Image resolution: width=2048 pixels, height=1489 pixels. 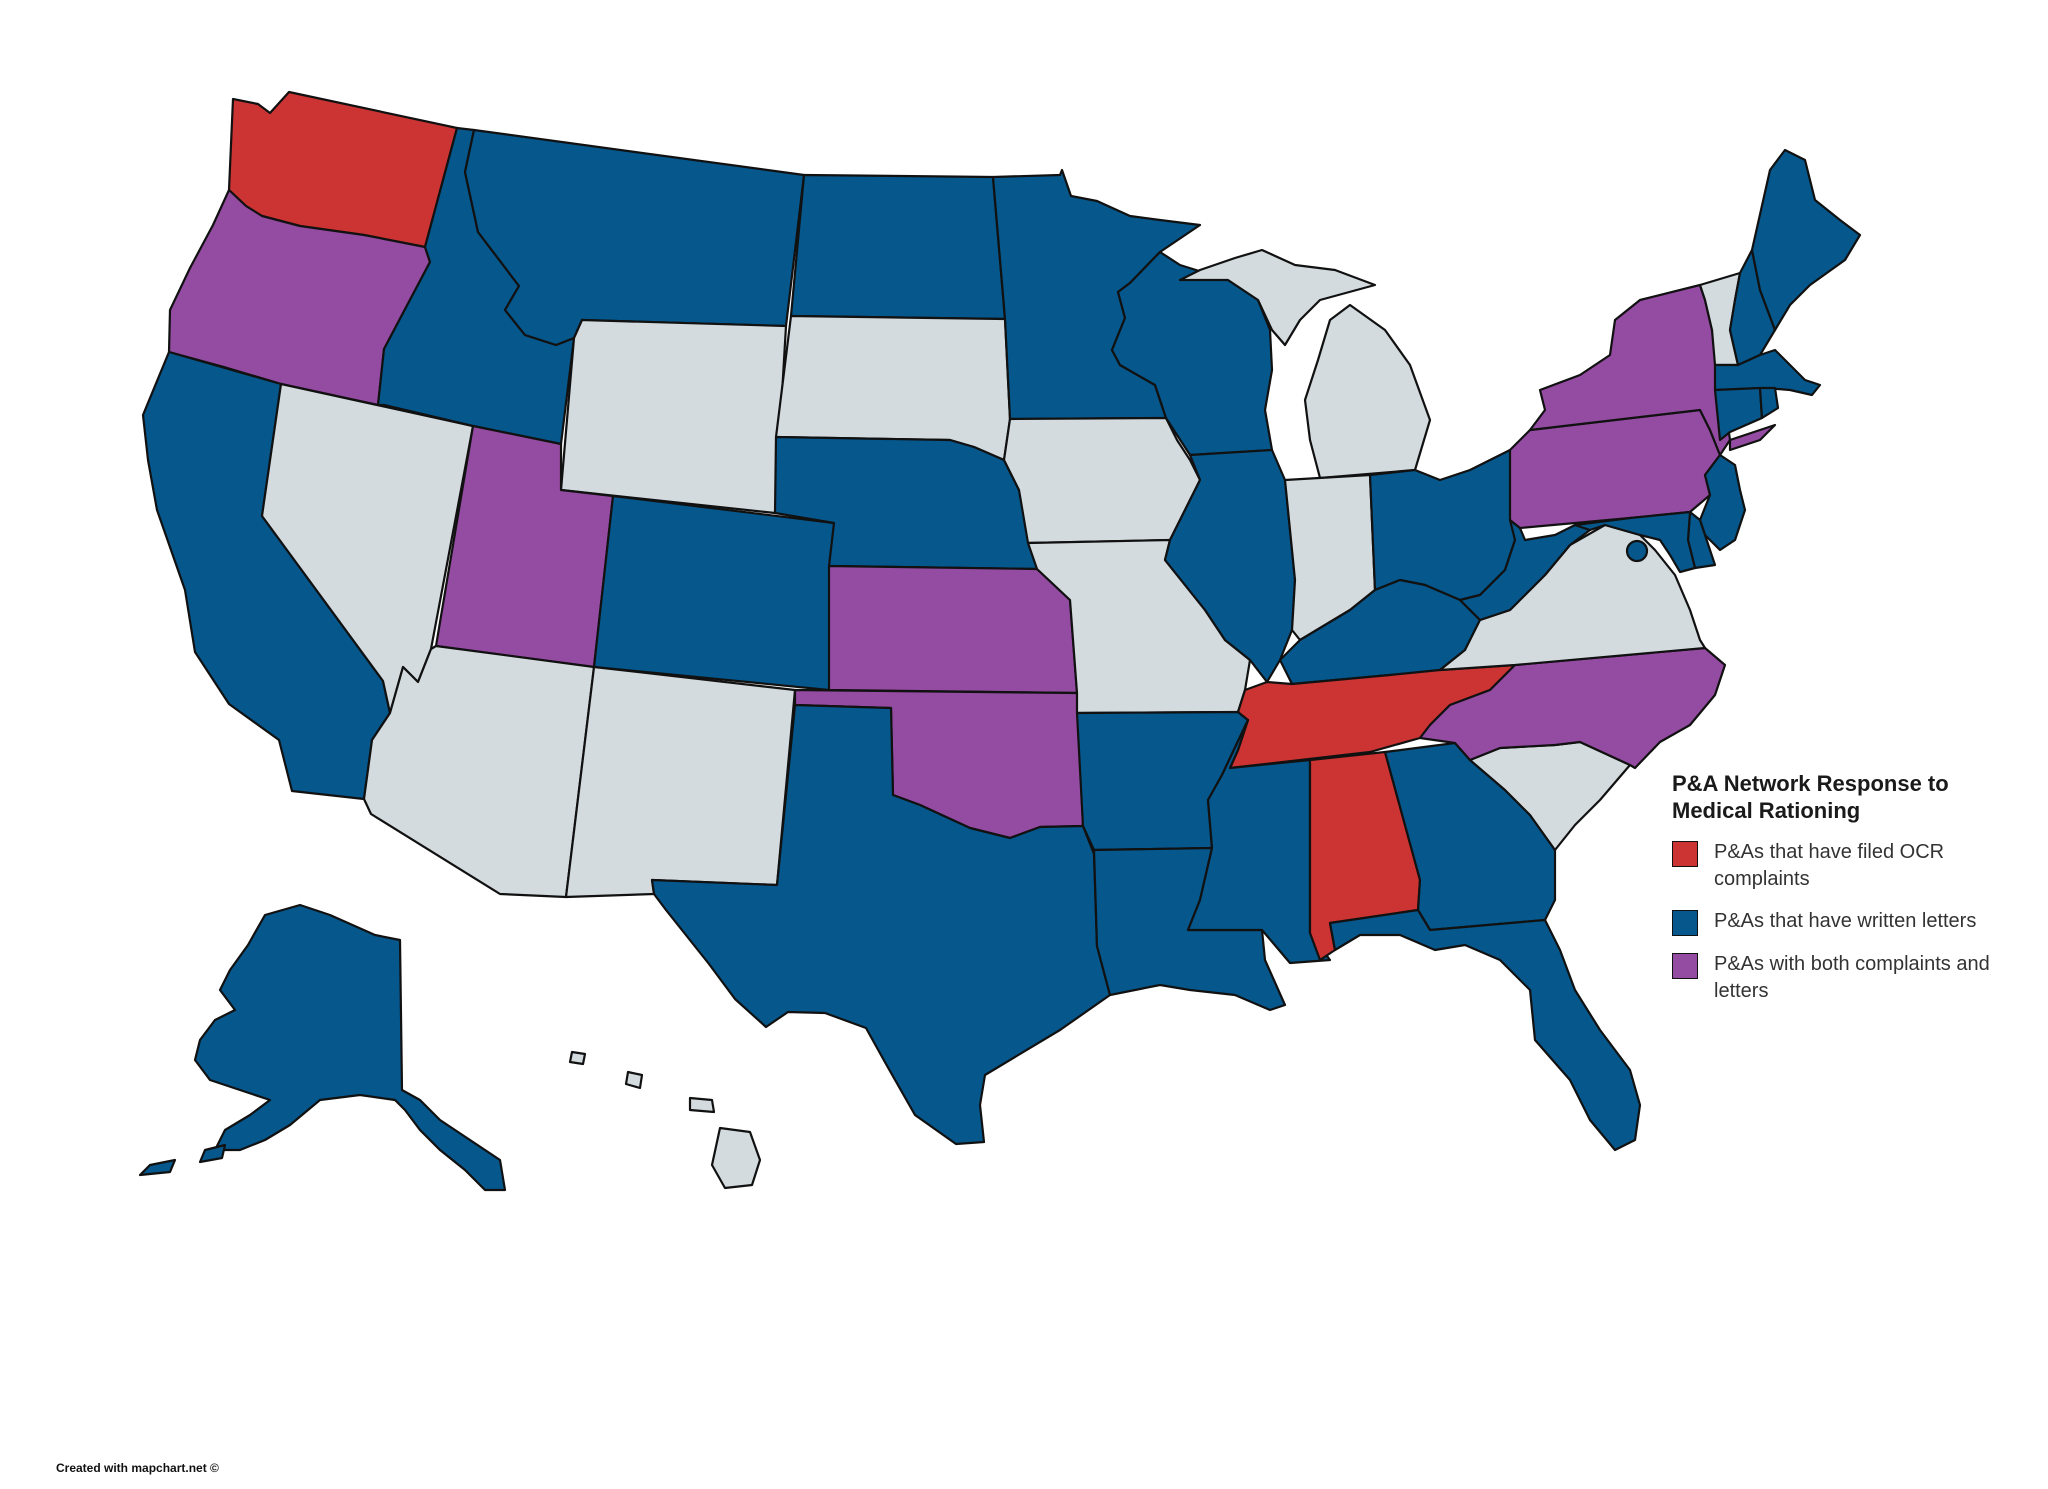 I want to click on state-iowa, so click(x=1102, y=480).